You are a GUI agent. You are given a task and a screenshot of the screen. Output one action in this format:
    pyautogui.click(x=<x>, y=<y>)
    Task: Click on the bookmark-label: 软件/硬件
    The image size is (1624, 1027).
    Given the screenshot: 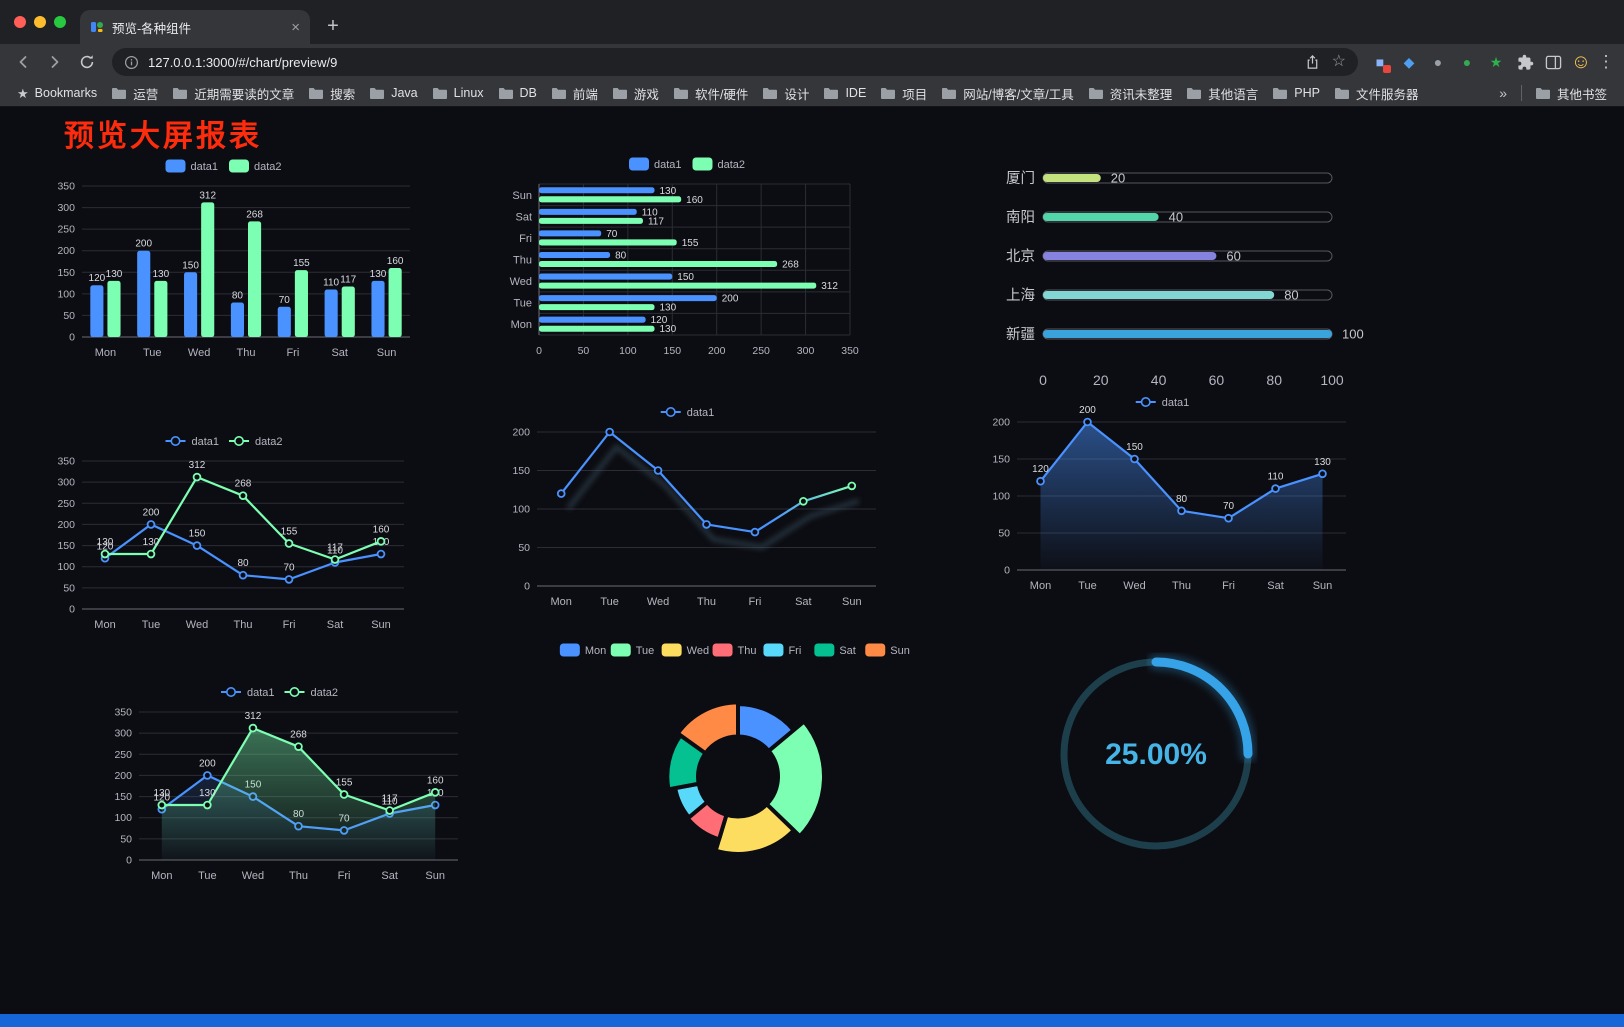 What is the action you would take?
    pyautogui.click(x=721, y=94)
    